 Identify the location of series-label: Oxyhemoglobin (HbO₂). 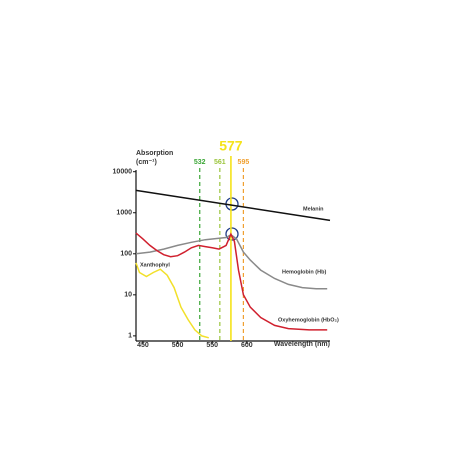
(308, 320).